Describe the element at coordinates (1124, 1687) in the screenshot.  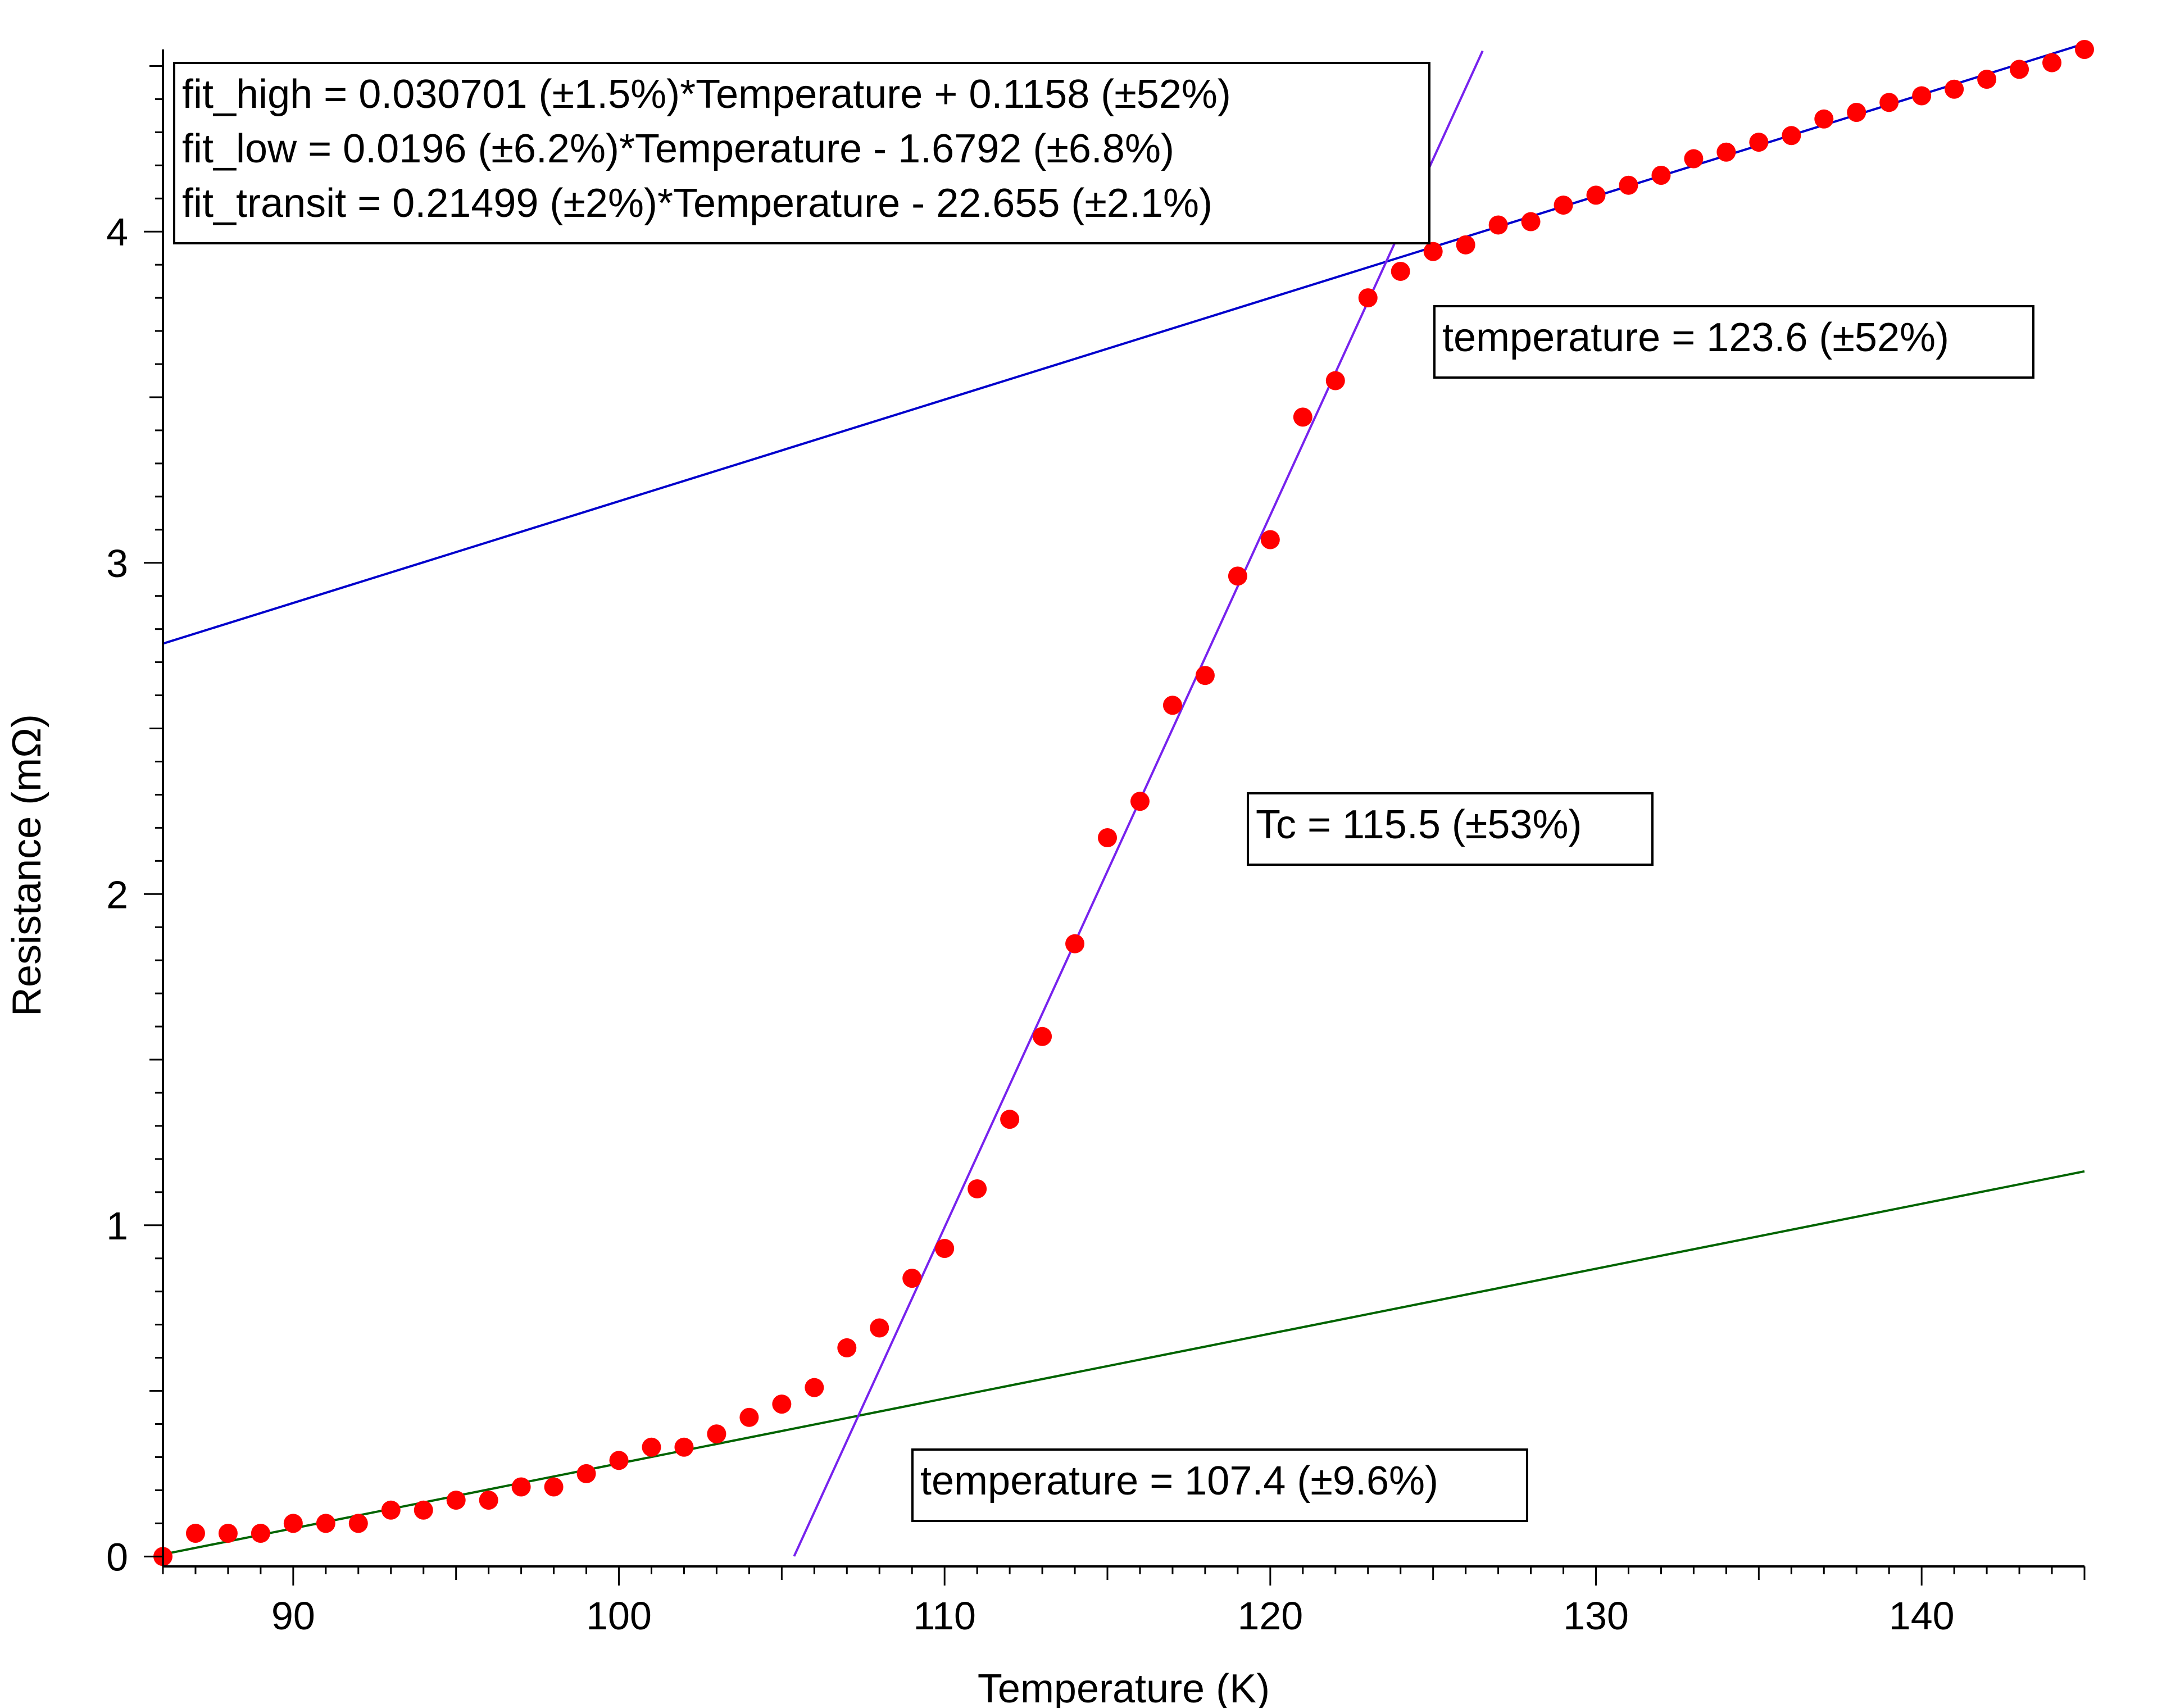
I see `x-axis-title: Temperature (K)` at that location.